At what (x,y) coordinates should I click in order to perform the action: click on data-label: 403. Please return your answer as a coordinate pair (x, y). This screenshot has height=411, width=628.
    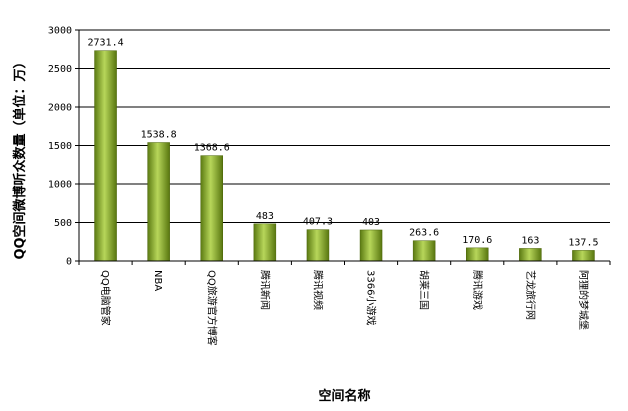
    Looking at the image, I should click on (371, 222).